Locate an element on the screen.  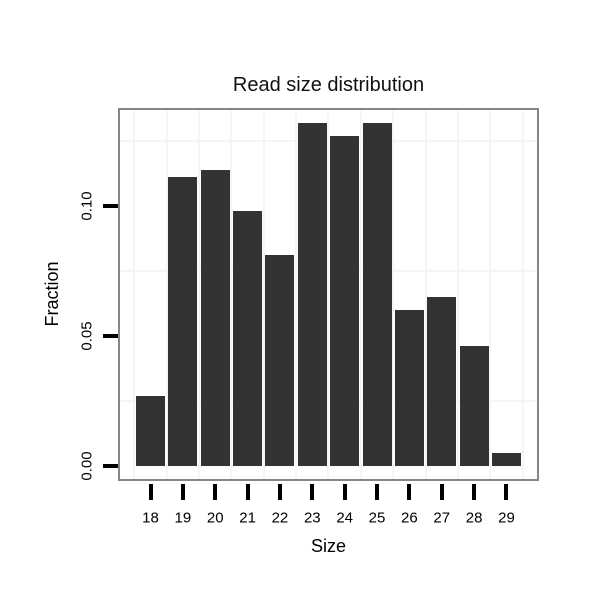
y-axis-title: Fraction is located at coordinates (52, 294).